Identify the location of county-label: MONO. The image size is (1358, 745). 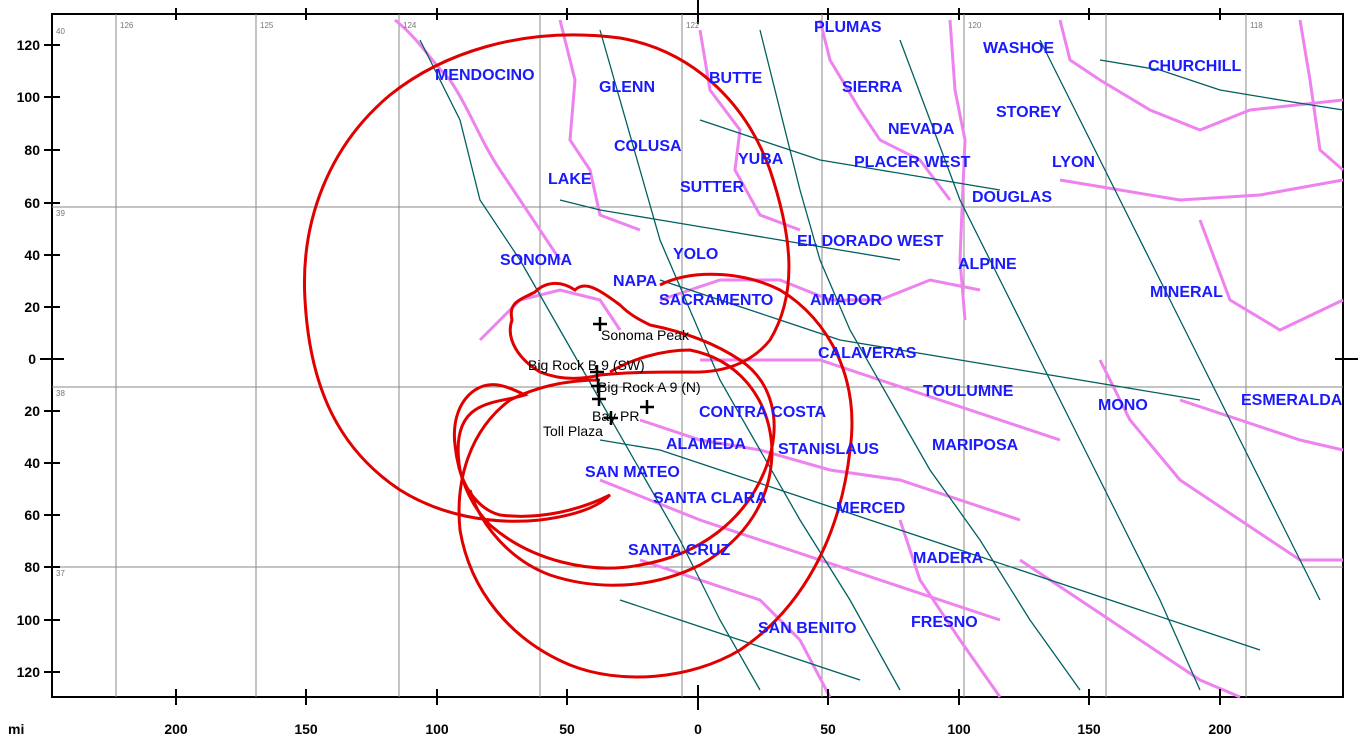
(1123, 405).